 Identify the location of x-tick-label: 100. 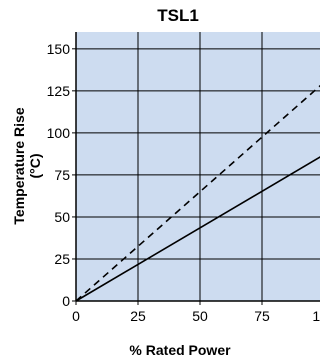
(316, 316).